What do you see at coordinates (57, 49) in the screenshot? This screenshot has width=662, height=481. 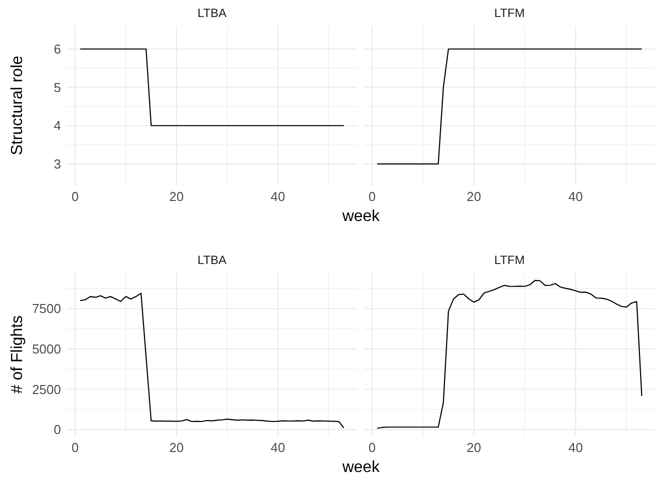 I see `y-tick-label: 6` at bounding box center [57, 49].